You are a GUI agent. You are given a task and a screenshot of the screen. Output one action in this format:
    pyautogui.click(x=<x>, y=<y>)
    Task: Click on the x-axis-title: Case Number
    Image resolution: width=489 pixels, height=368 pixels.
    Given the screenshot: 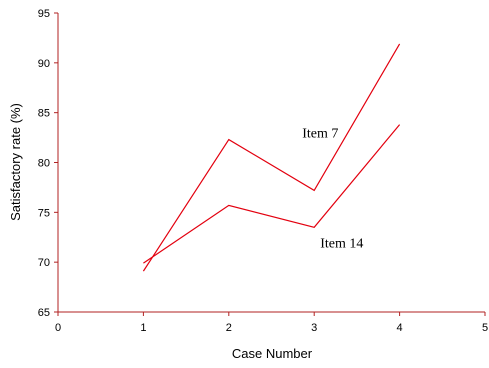 What is the action you would take?
    pyautogui.click(x=272, y=353)
    